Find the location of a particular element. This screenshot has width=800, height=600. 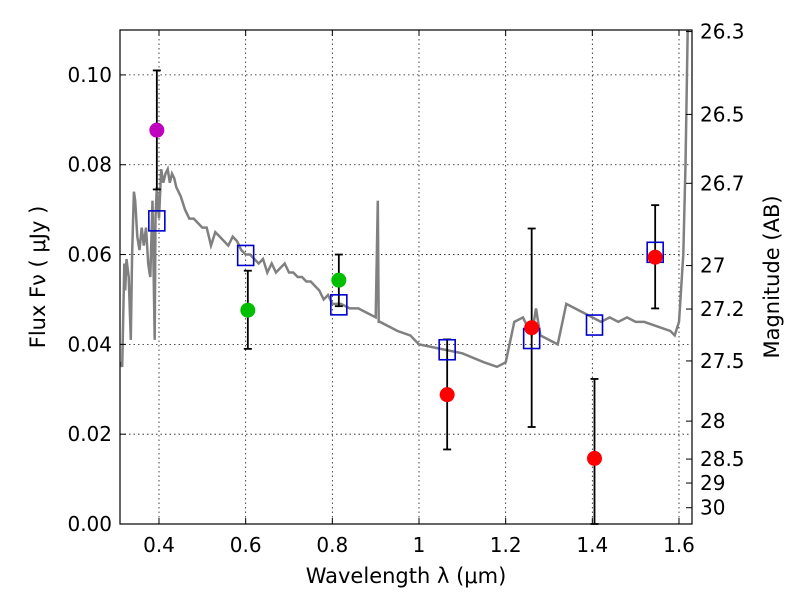

y-tick-label: 0.08 is located at coordinates (89, 165).